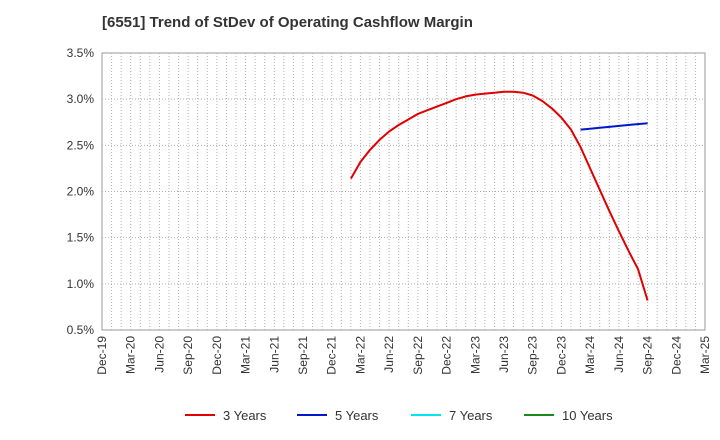  What do you see at coordinates (648, 355) in the screenshot?
I see `x-tick-label: Sep-24` at bounding box center [648, 355].